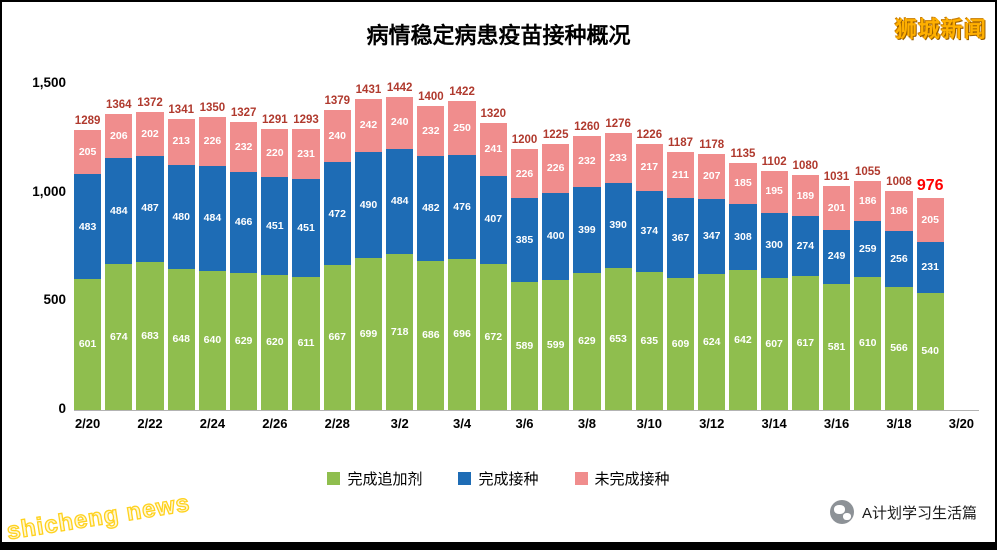  I want to click on segment-not-fully-vaccinated: 195, so click(774, 191).